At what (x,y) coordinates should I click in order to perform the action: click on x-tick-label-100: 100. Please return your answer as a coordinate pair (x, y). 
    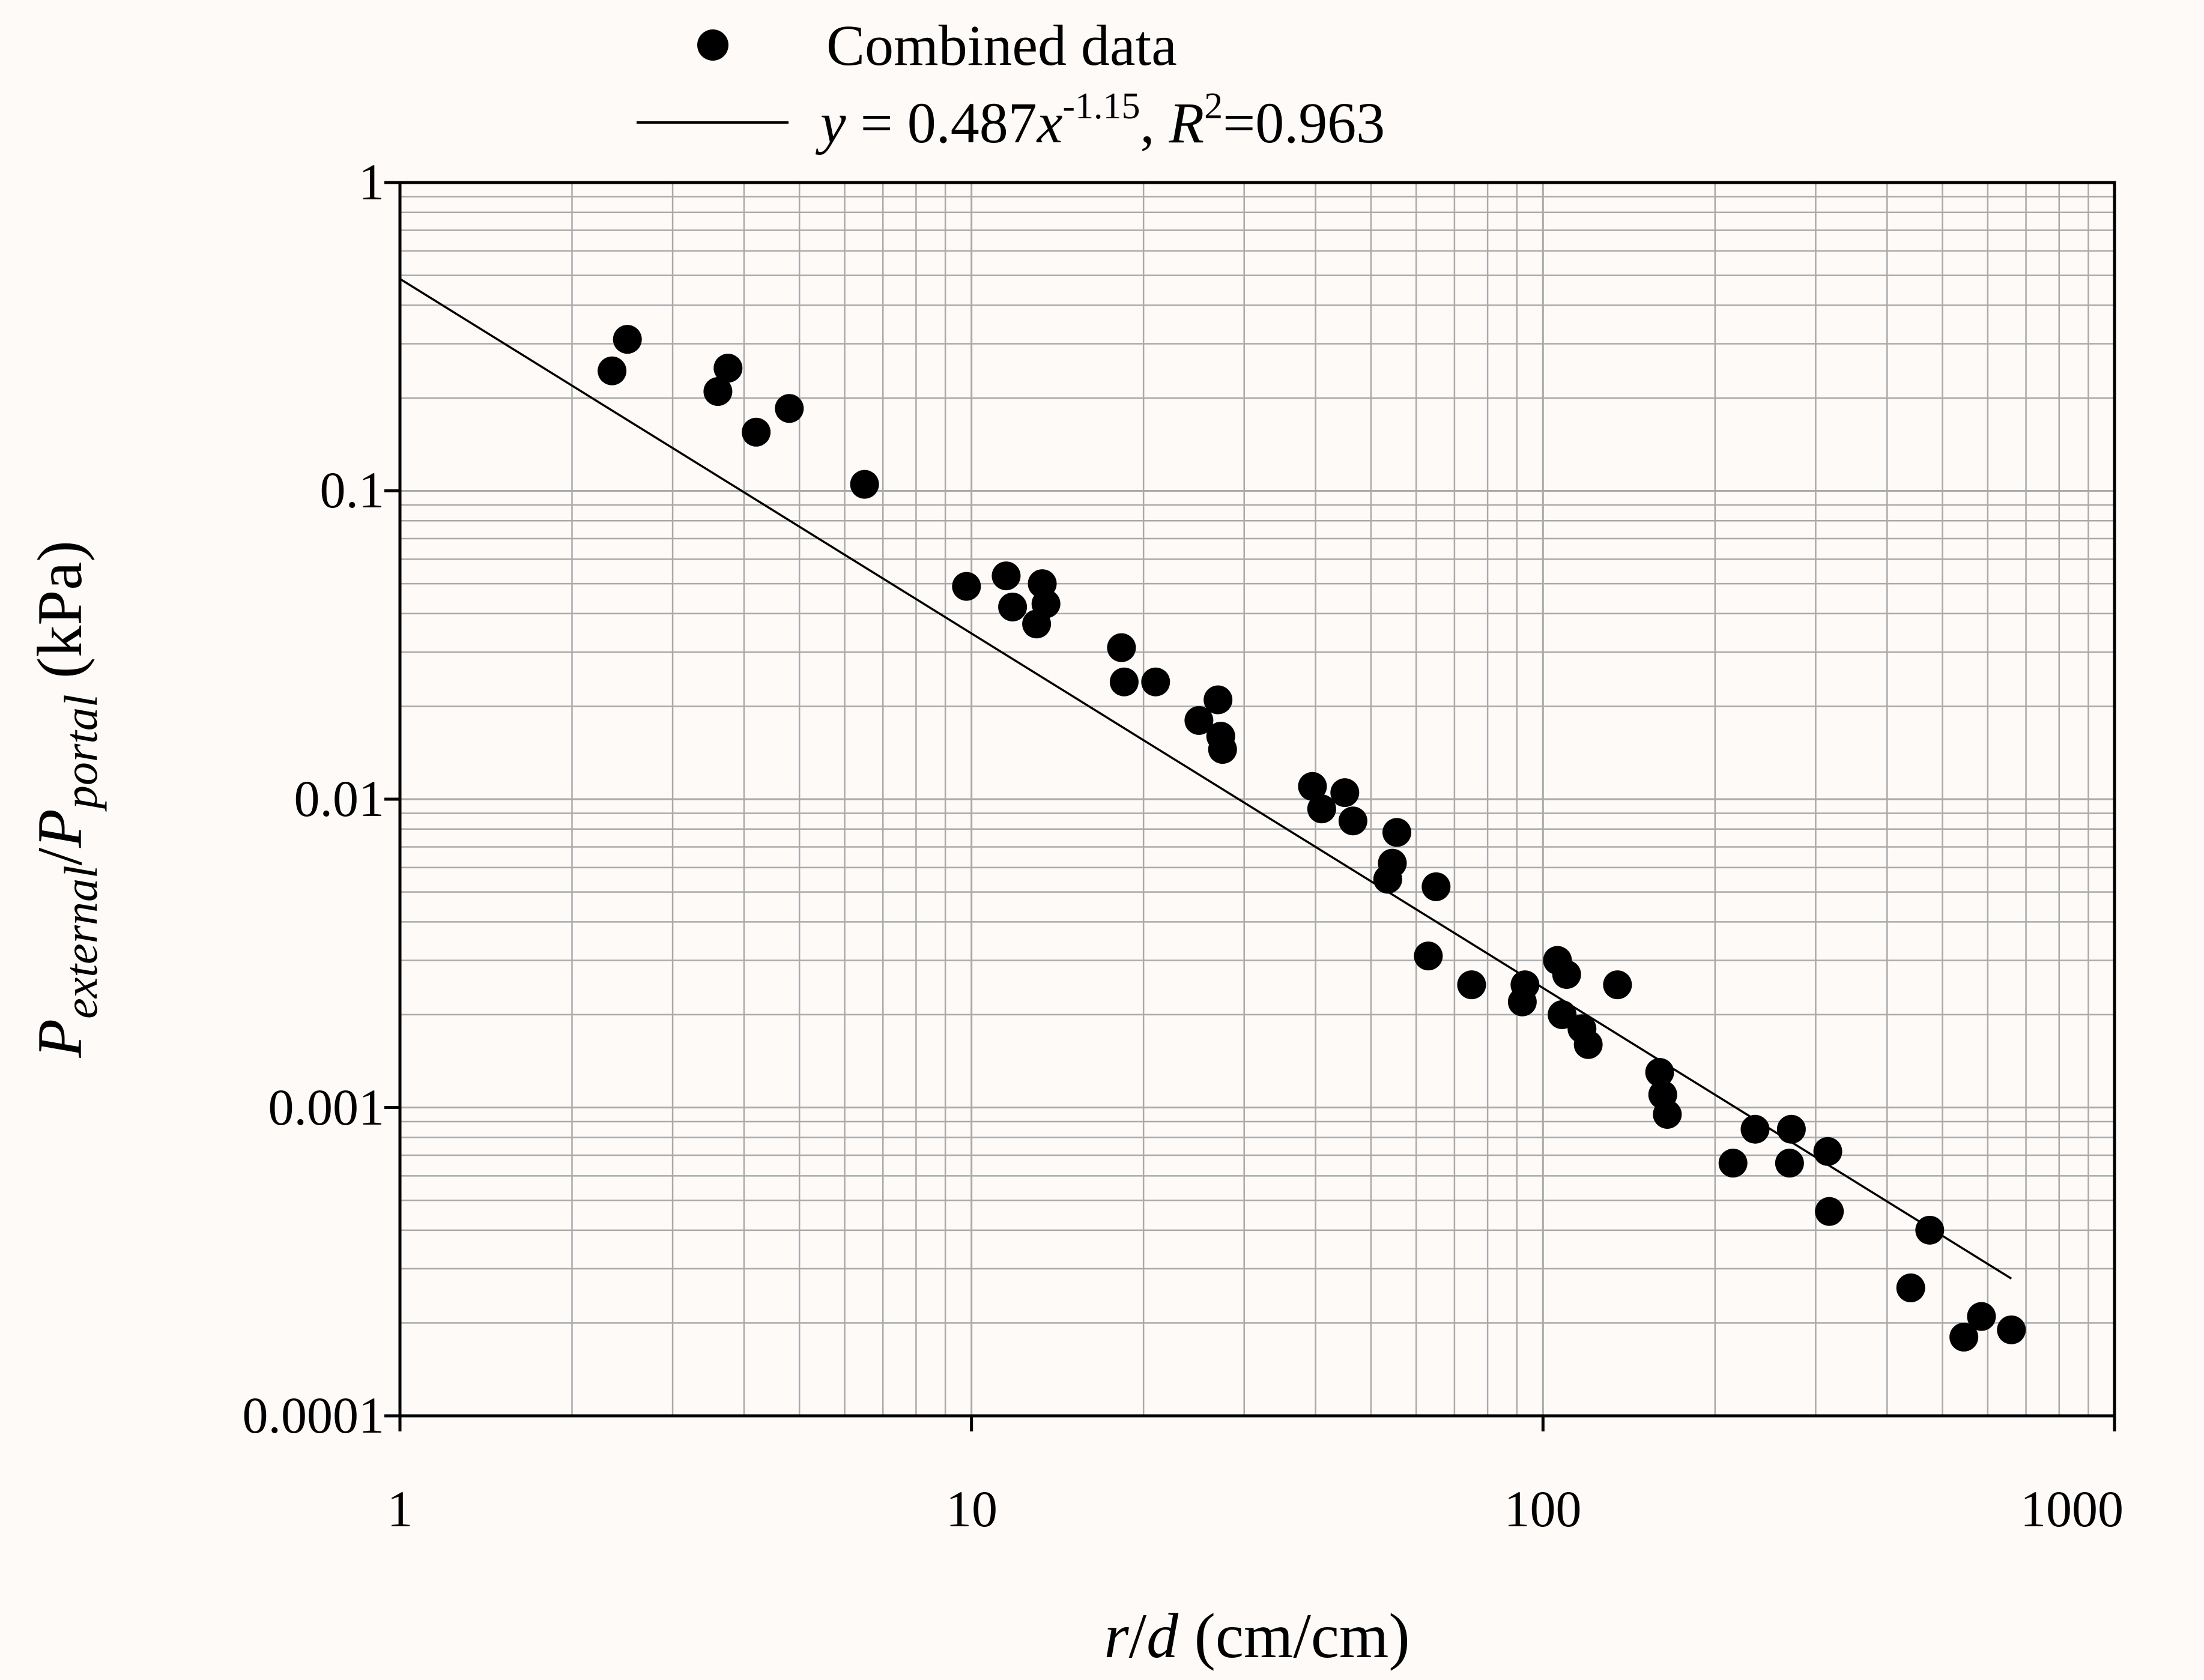
    Looking at the image, I should click on (1543, 1509).